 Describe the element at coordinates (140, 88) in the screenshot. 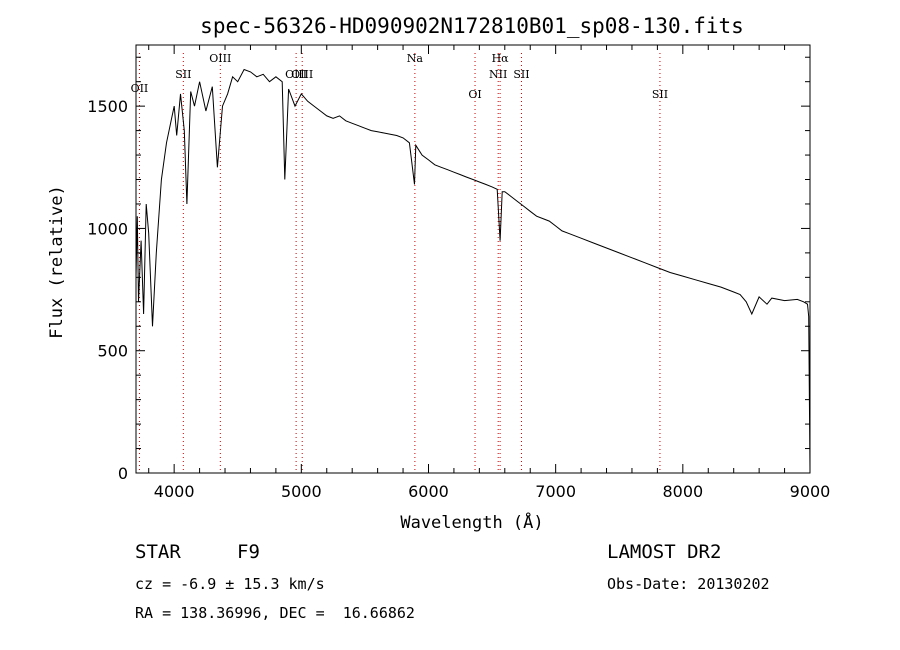

I see `emission-line-label: OII` at that location.